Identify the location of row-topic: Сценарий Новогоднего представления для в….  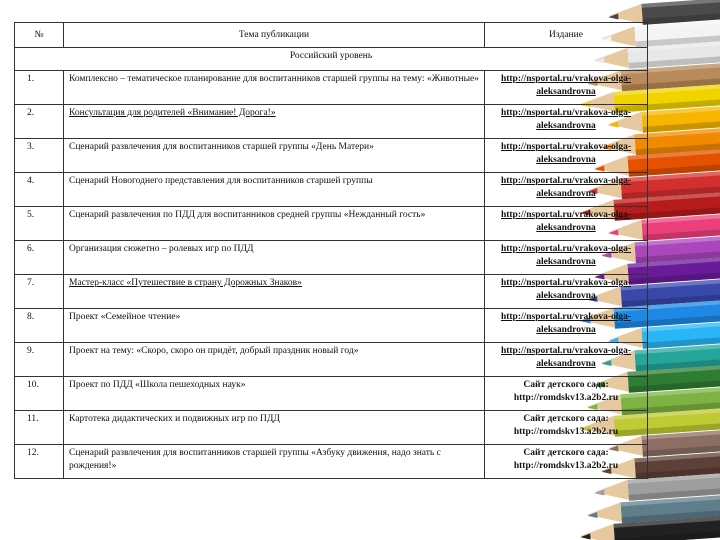
(274, 189).